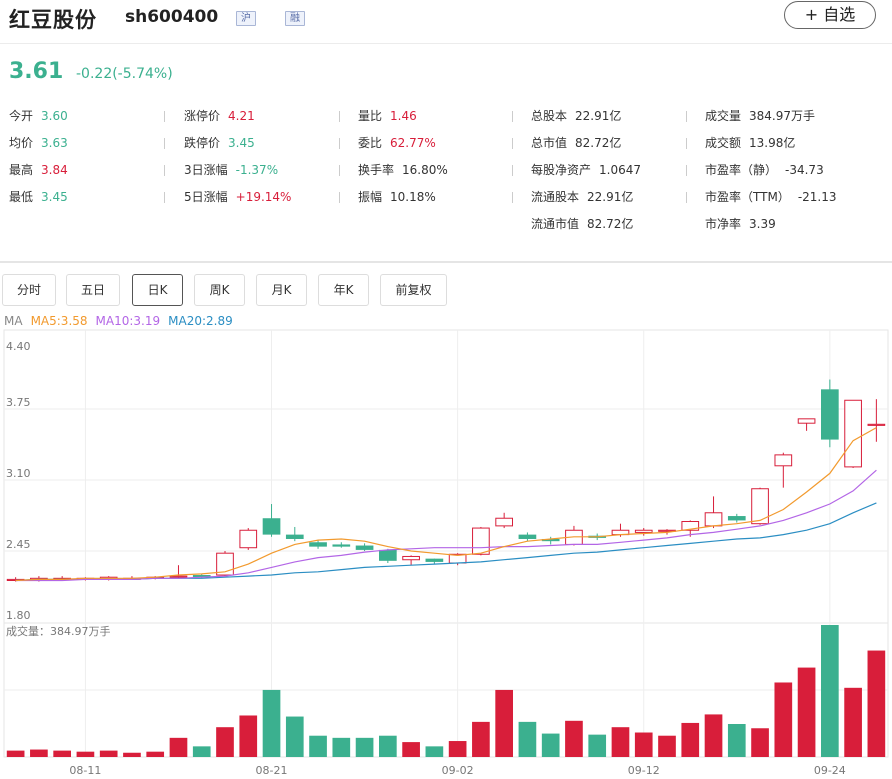 This screenshot has height=779, width=892. Describe the element at coordinates (241, 143) in the screenshot. I see `stat-value: 3.45` at that location.